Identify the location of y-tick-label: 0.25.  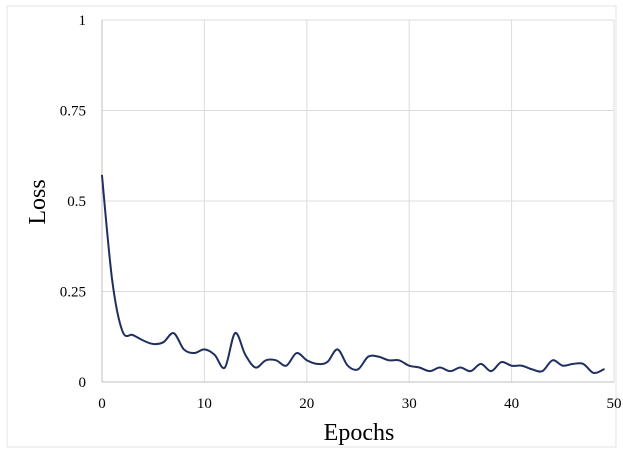
(73, 293).